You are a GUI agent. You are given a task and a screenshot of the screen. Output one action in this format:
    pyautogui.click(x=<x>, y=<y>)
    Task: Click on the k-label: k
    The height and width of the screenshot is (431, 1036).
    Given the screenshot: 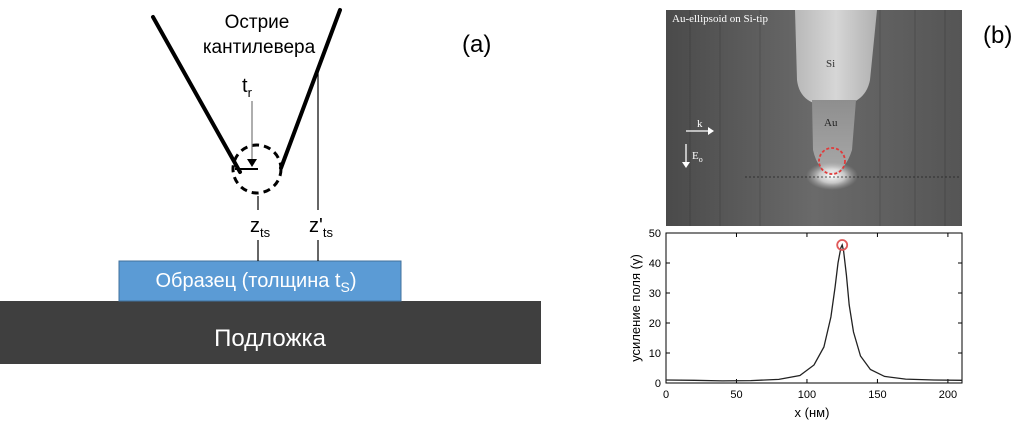 What is the action you would take?
    pyautogui.click(x=700, y=124)
    